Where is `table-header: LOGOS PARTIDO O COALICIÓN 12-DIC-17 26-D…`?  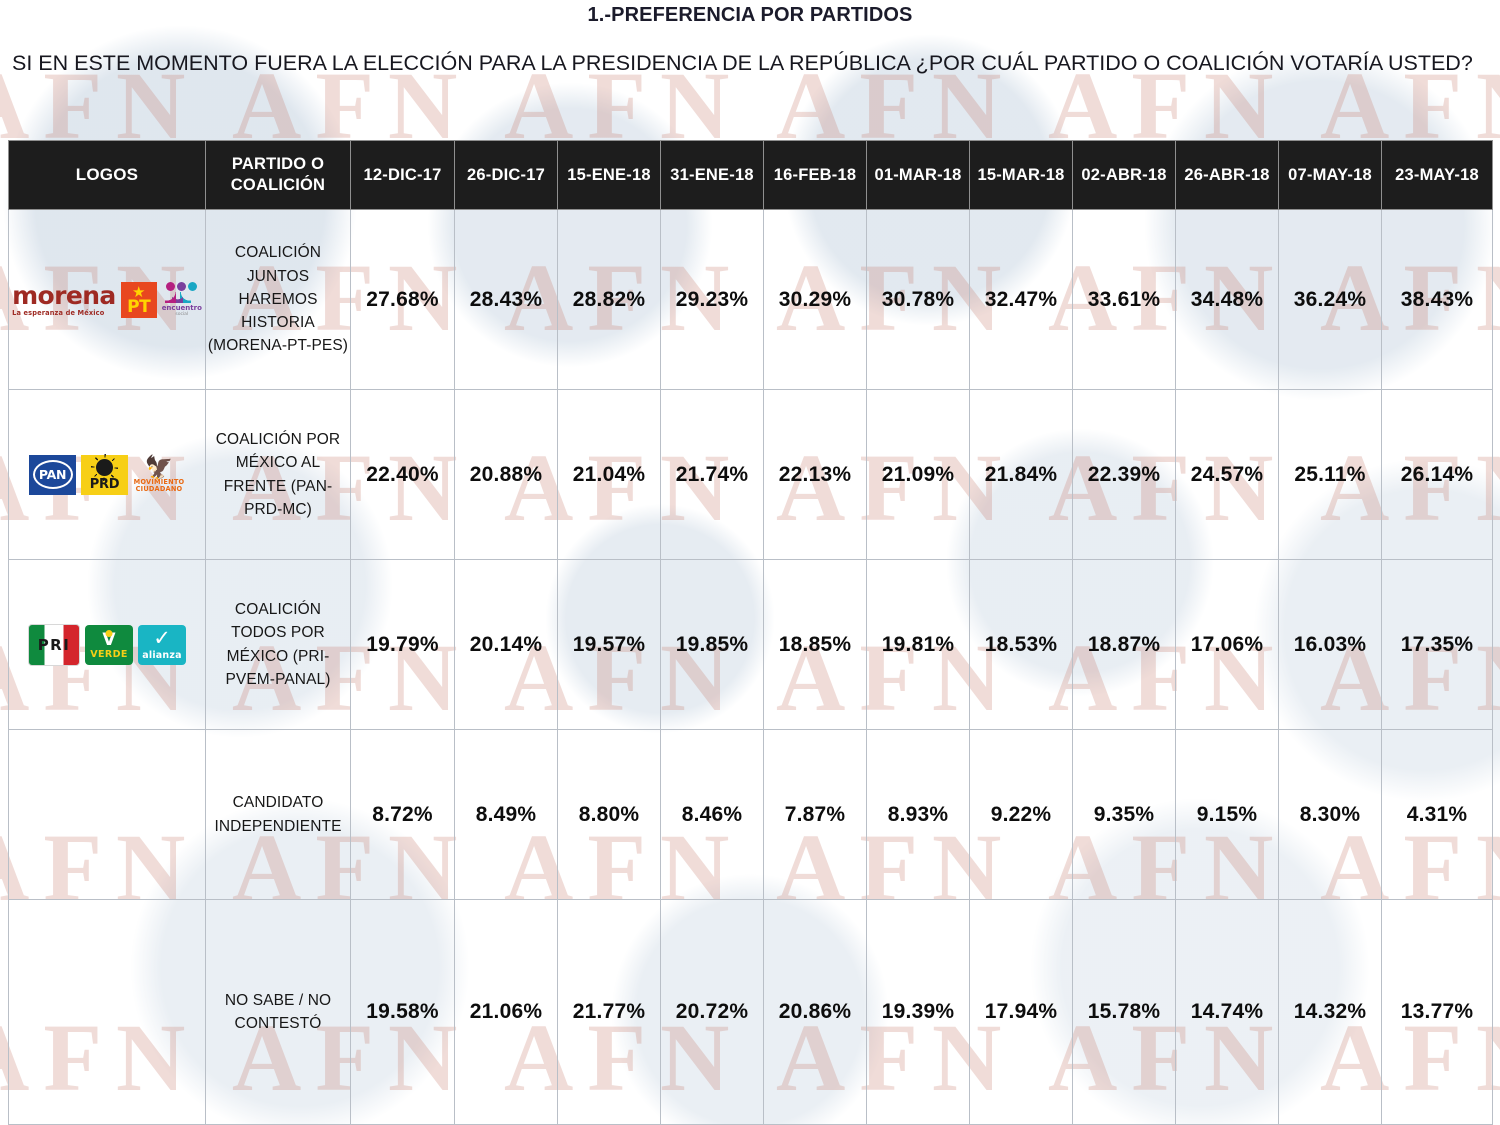
table-header: LOGOS PARTIDO O COALICIÓN 12-DIC-17 26-D… is located at coordinates (750, 175).